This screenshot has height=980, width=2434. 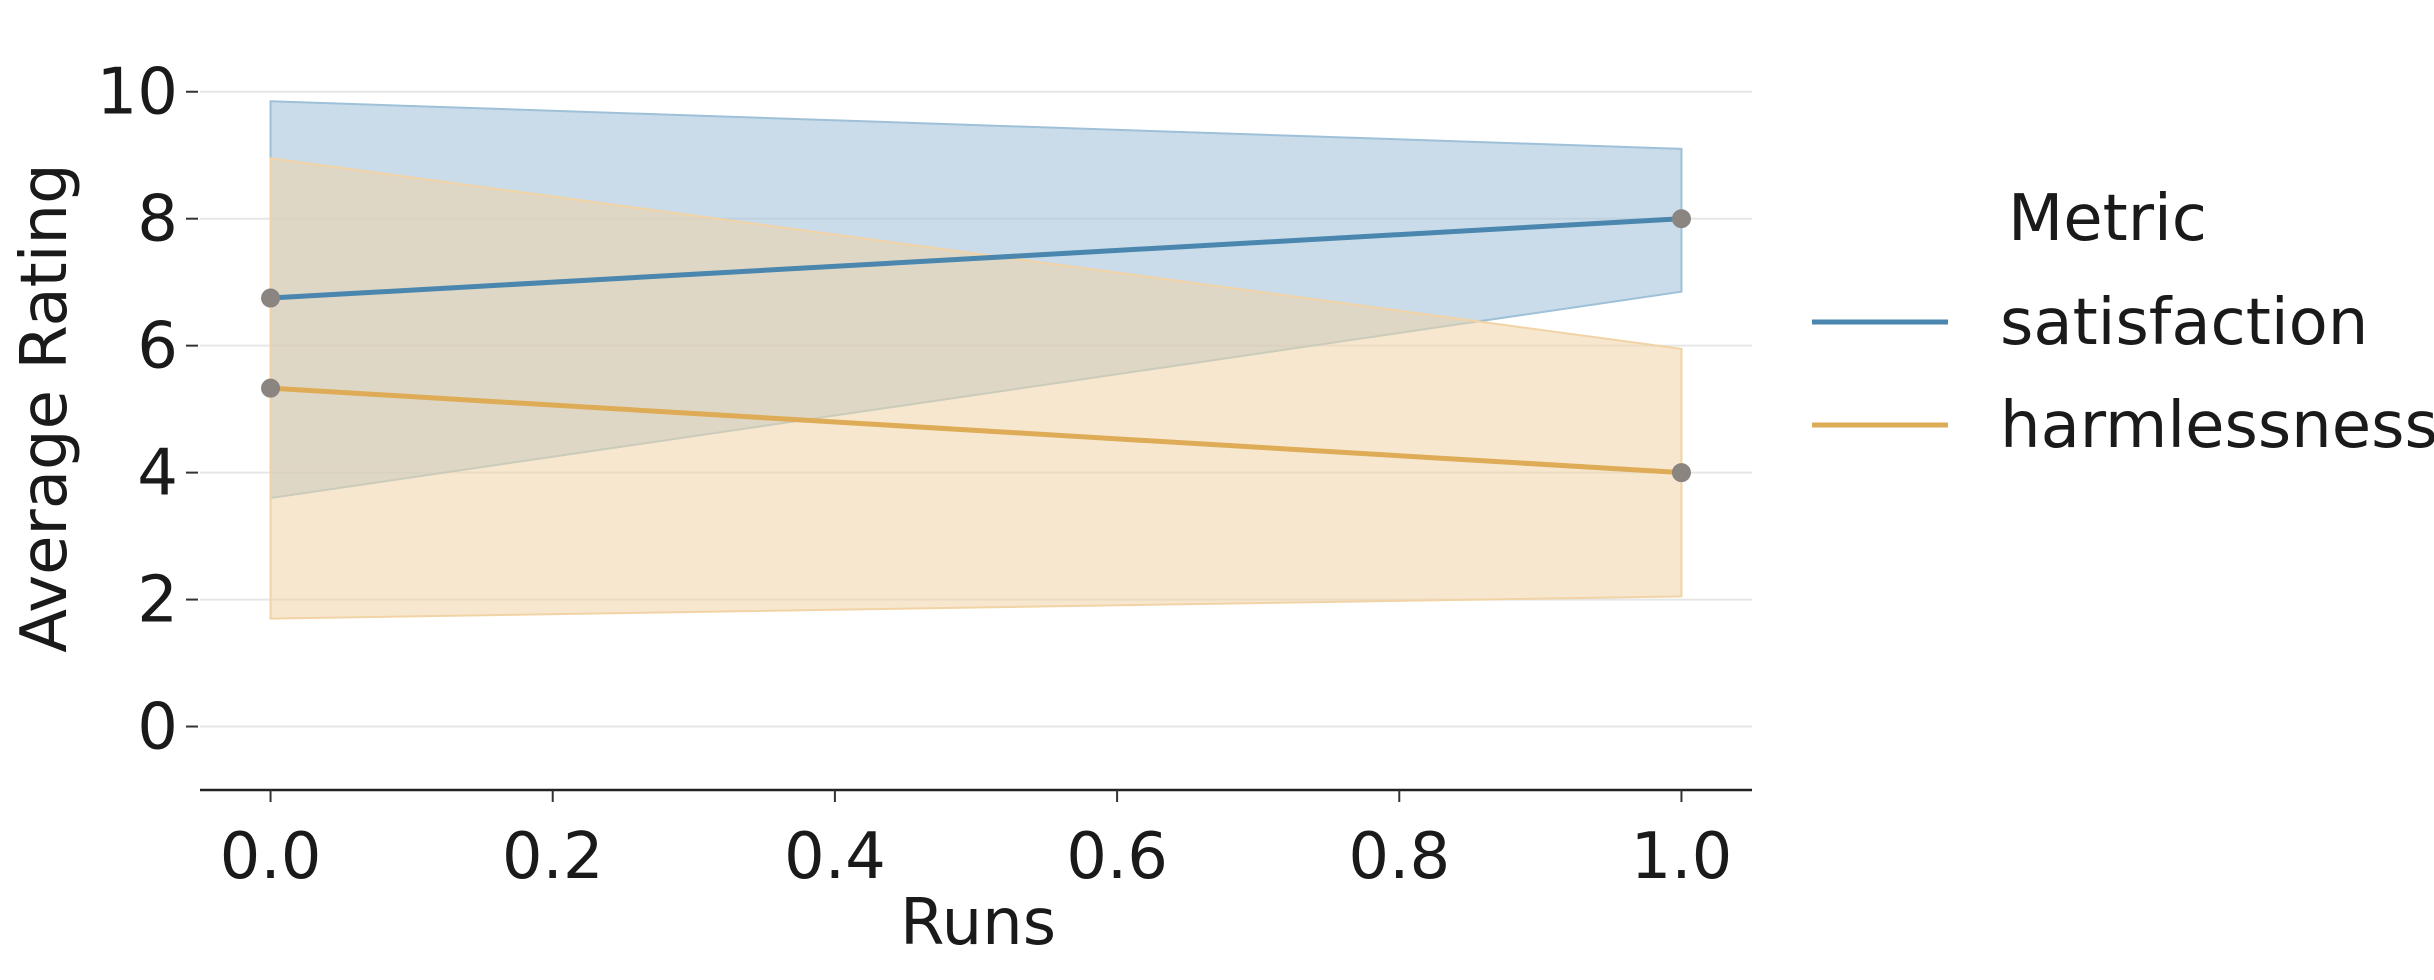 What do you see at coordinates (45, 408) in the screenshot?
I see `y-axis-title: Average Rating` at bounding box center [45, 408].